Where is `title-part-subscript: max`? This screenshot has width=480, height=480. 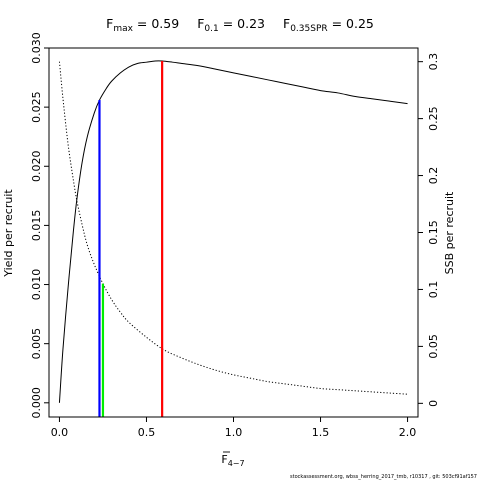
title-part-subscript: max is located at coordinates (123, 29).